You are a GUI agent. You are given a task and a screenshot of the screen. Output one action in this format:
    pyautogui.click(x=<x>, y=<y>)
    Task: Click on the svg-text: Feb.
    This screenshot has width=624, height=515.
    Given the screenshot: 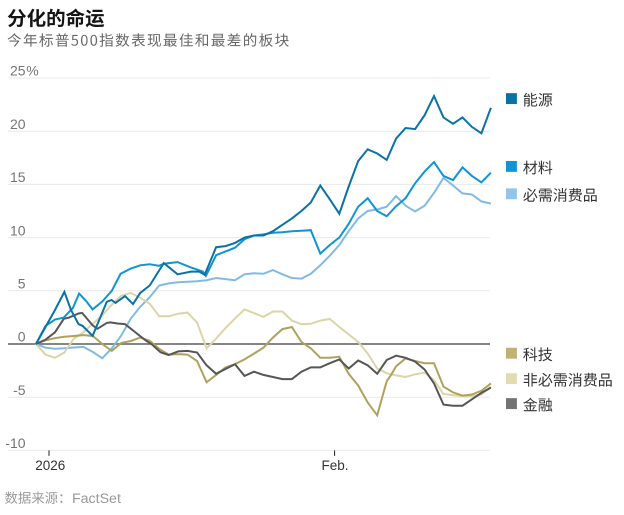 What is the action you would take?
    pyautogui.click(x=334, y=465)
    